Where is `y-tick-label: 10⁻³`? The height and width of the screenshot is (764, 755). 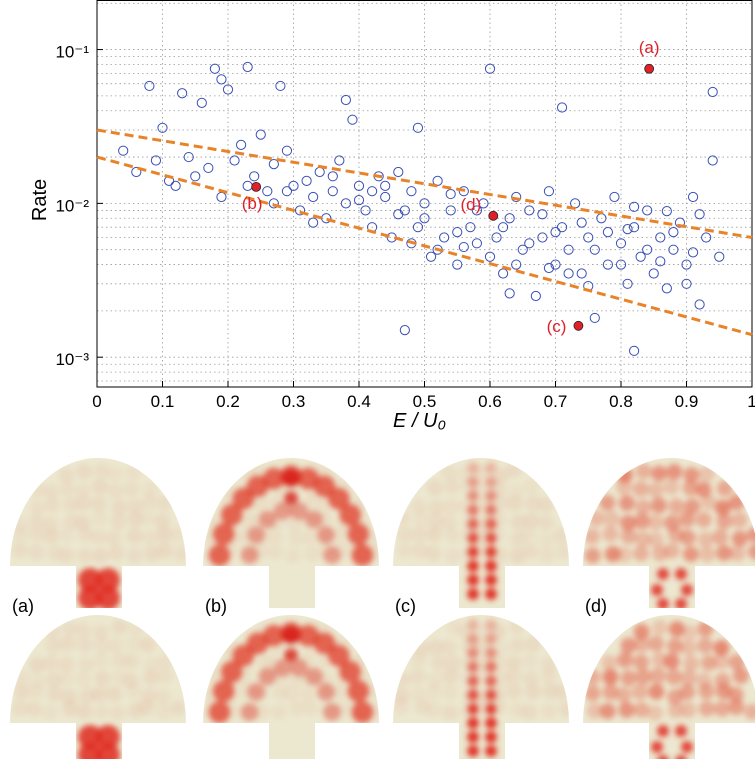 y-tick-label: 10⁻³ is located at coordinates (72, 359).